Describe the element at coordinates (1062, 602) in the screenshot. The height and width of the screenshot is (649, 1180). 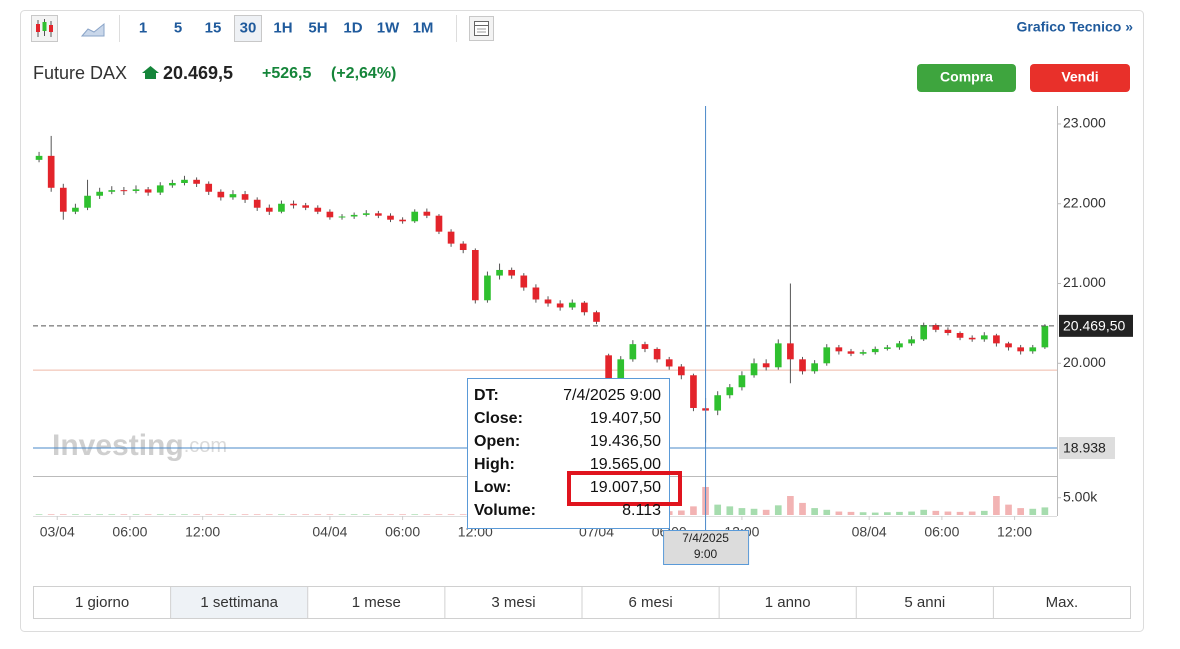
I see `range-tab: Max.` at that location.